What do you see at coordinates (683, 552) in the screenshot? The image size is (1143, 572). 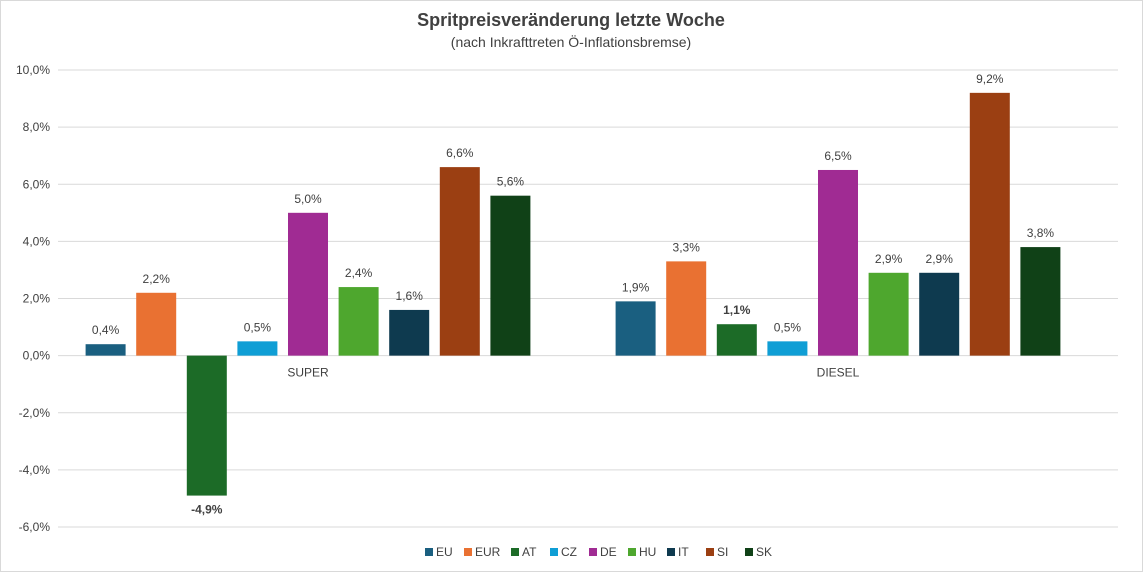 I see `legend-label: IT` at bounding box center [683, 552].